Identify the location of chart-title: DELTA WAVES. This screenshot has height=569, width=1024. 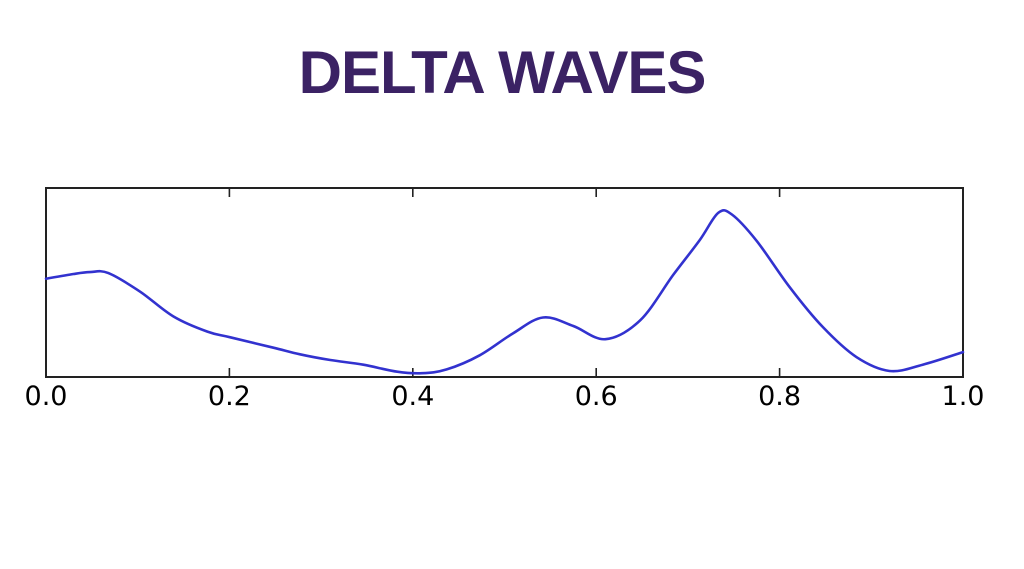
(502, 72).